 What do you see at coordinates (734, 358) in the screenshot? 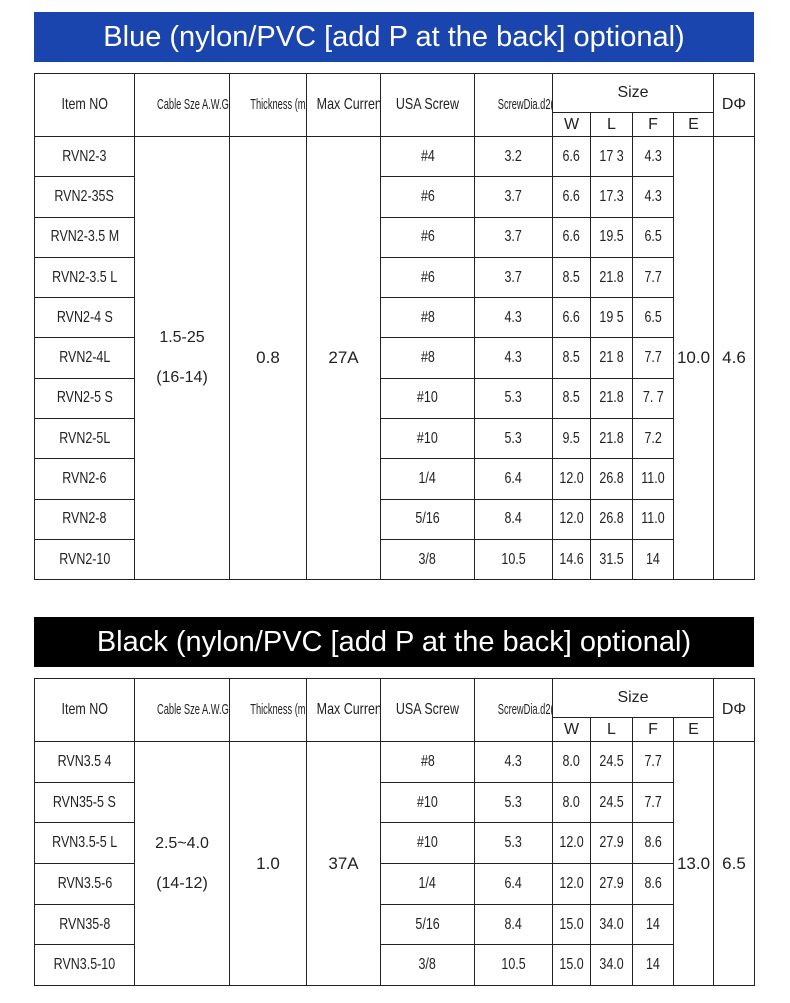
I see `d-phi-cell: 4.6` at bounding box center [734, 358].